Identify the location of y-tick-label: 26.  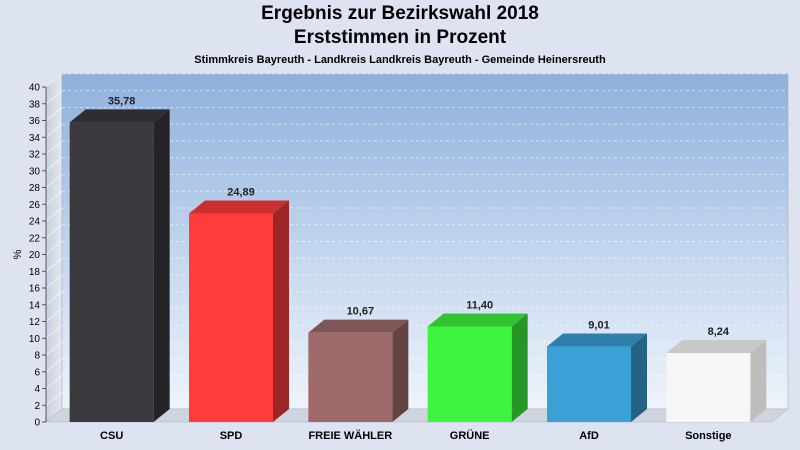
(35, 205).